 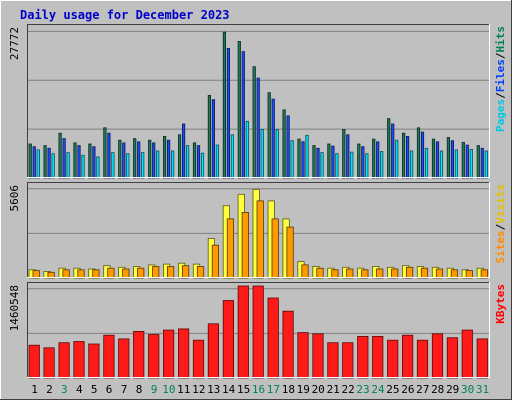 I want to click on x-tick-label-8: 8, so click(x=139, y=389).